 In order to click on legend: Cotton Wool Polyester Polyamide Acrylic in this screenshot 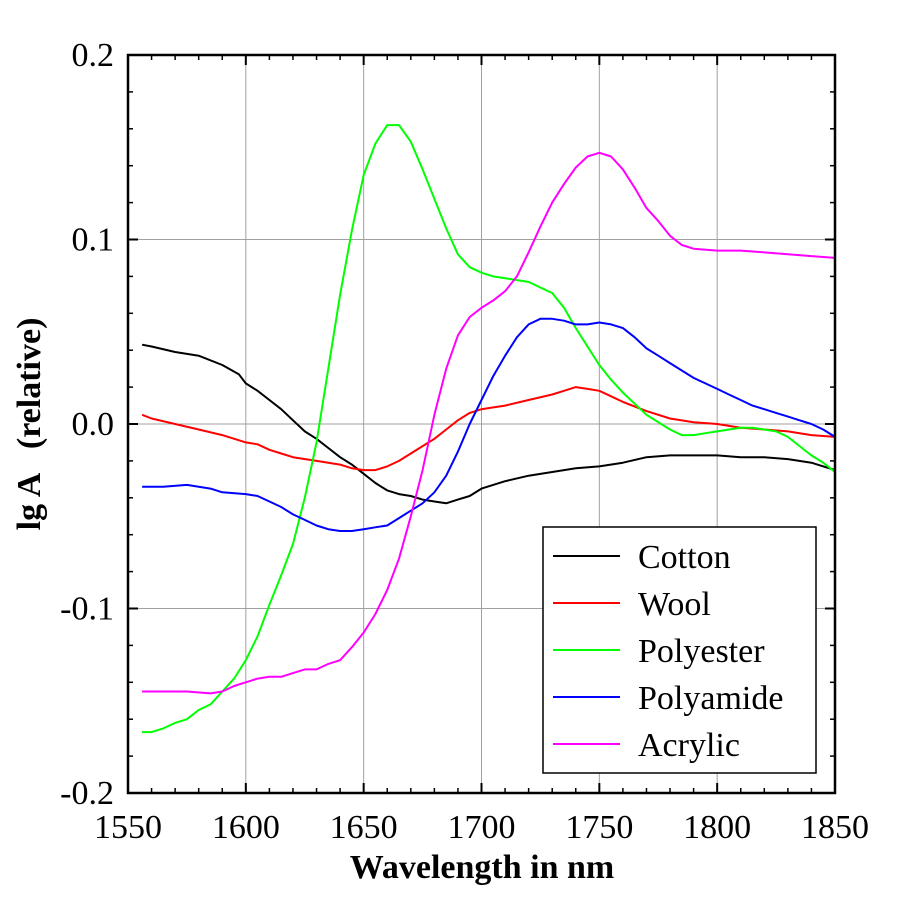, I will do `click(679, 650)`.